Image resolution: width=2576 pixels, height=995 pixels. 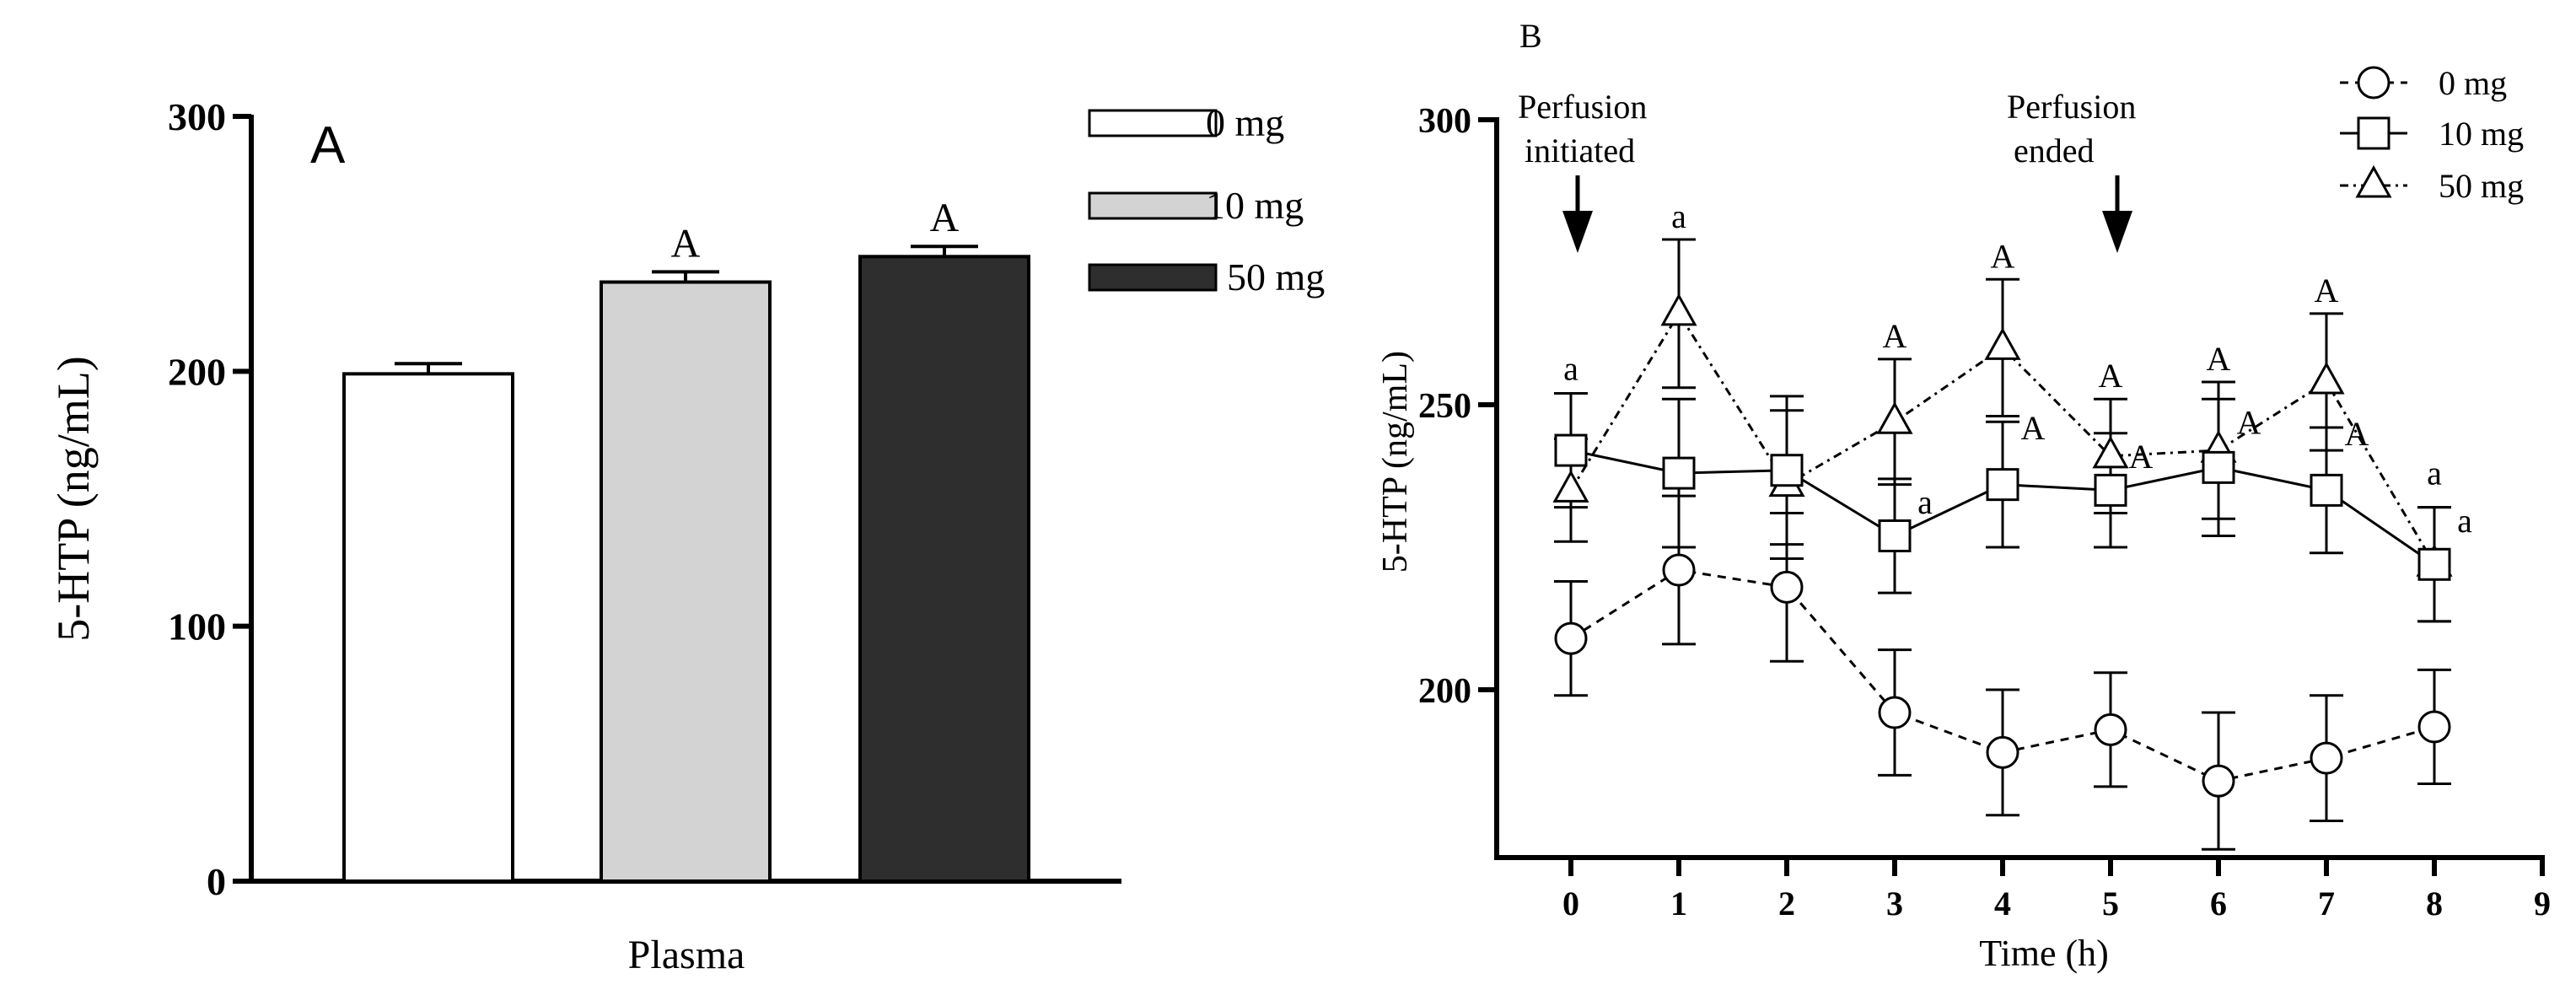 What do you see at coordinates (2218, 903) in the screenshot?
I see `x-tick-label: 6` at bounding box center [2218, 903].